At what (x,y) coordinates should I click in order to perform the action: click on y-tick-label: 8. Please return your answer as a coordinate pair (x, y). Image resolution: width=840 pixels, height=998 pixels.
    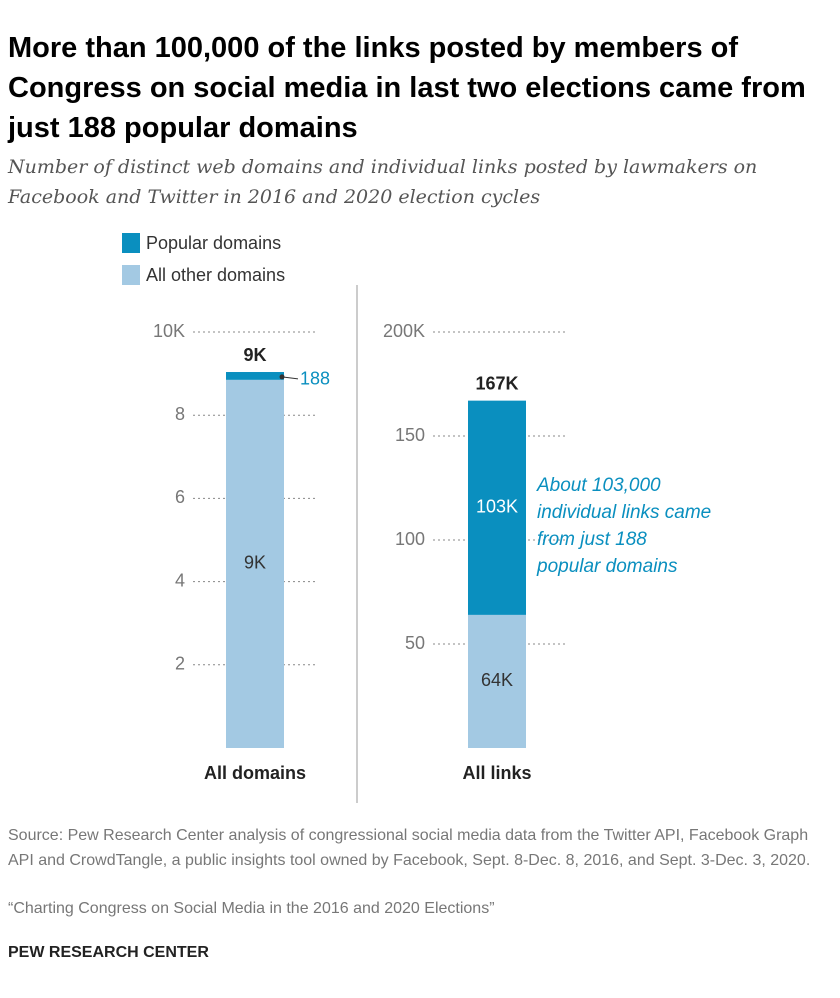
    Looking at the image, I should click on (180, 414).